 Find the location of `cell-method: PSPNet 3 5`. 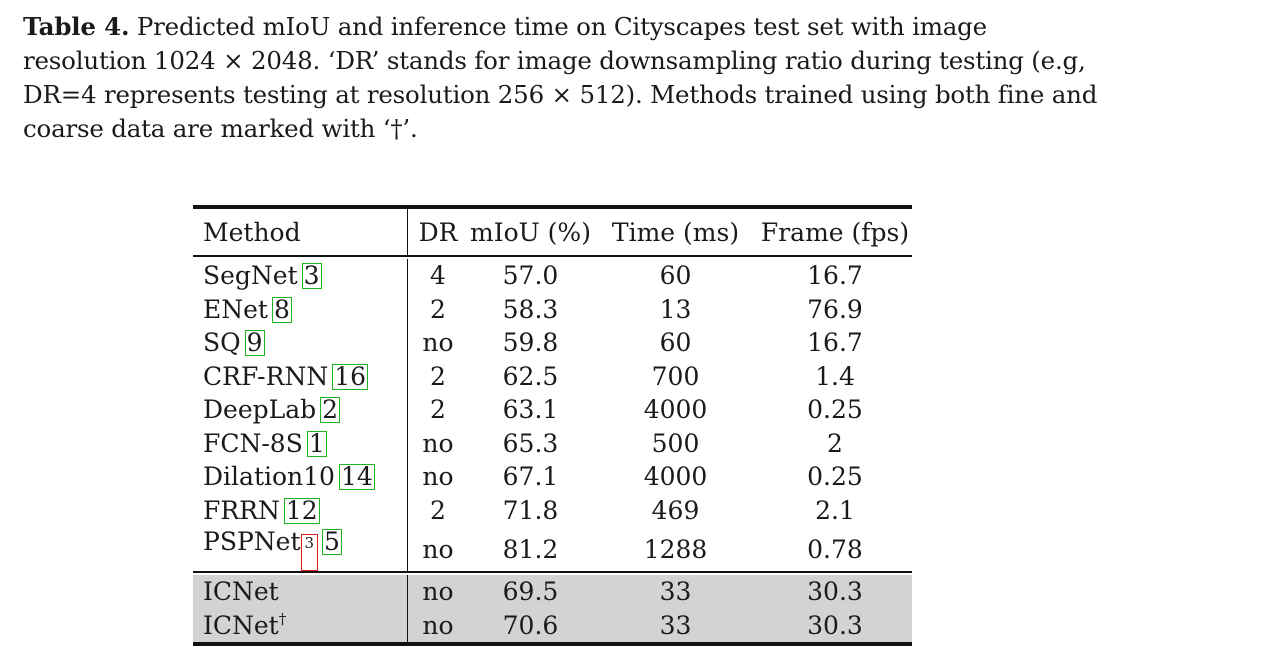

cell-method: PSPNet 3 5 is located at coordinates (300, 549).